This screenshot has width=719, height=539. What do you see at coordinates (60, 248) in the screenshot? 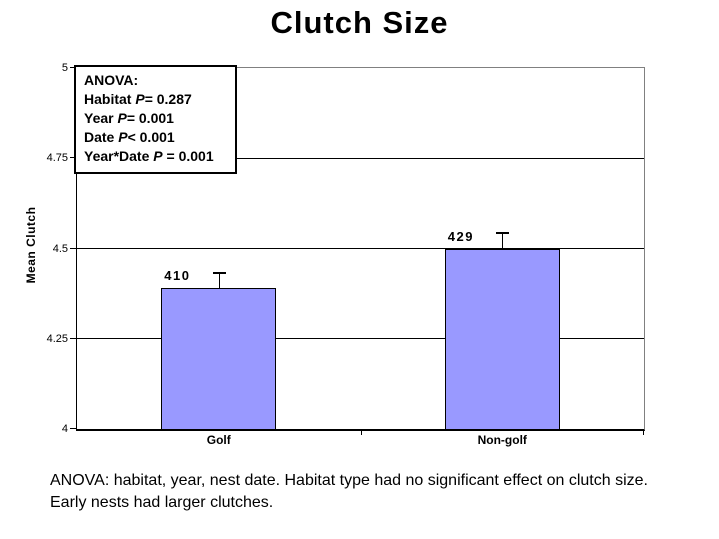
I see `y-tick-label: 4.5` at bounding box center [60, 248].